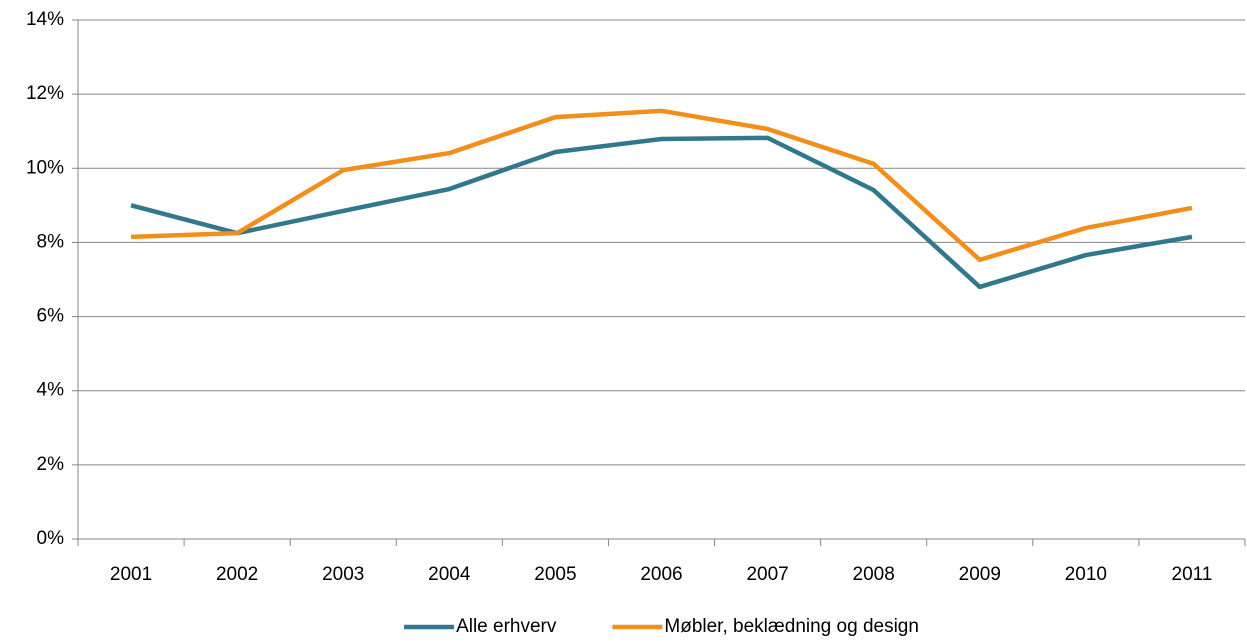  What do you see at coordinates (131, 574) in the screenshot?
I see `x-tick-label: 2001` at bounding box center [131, 574].